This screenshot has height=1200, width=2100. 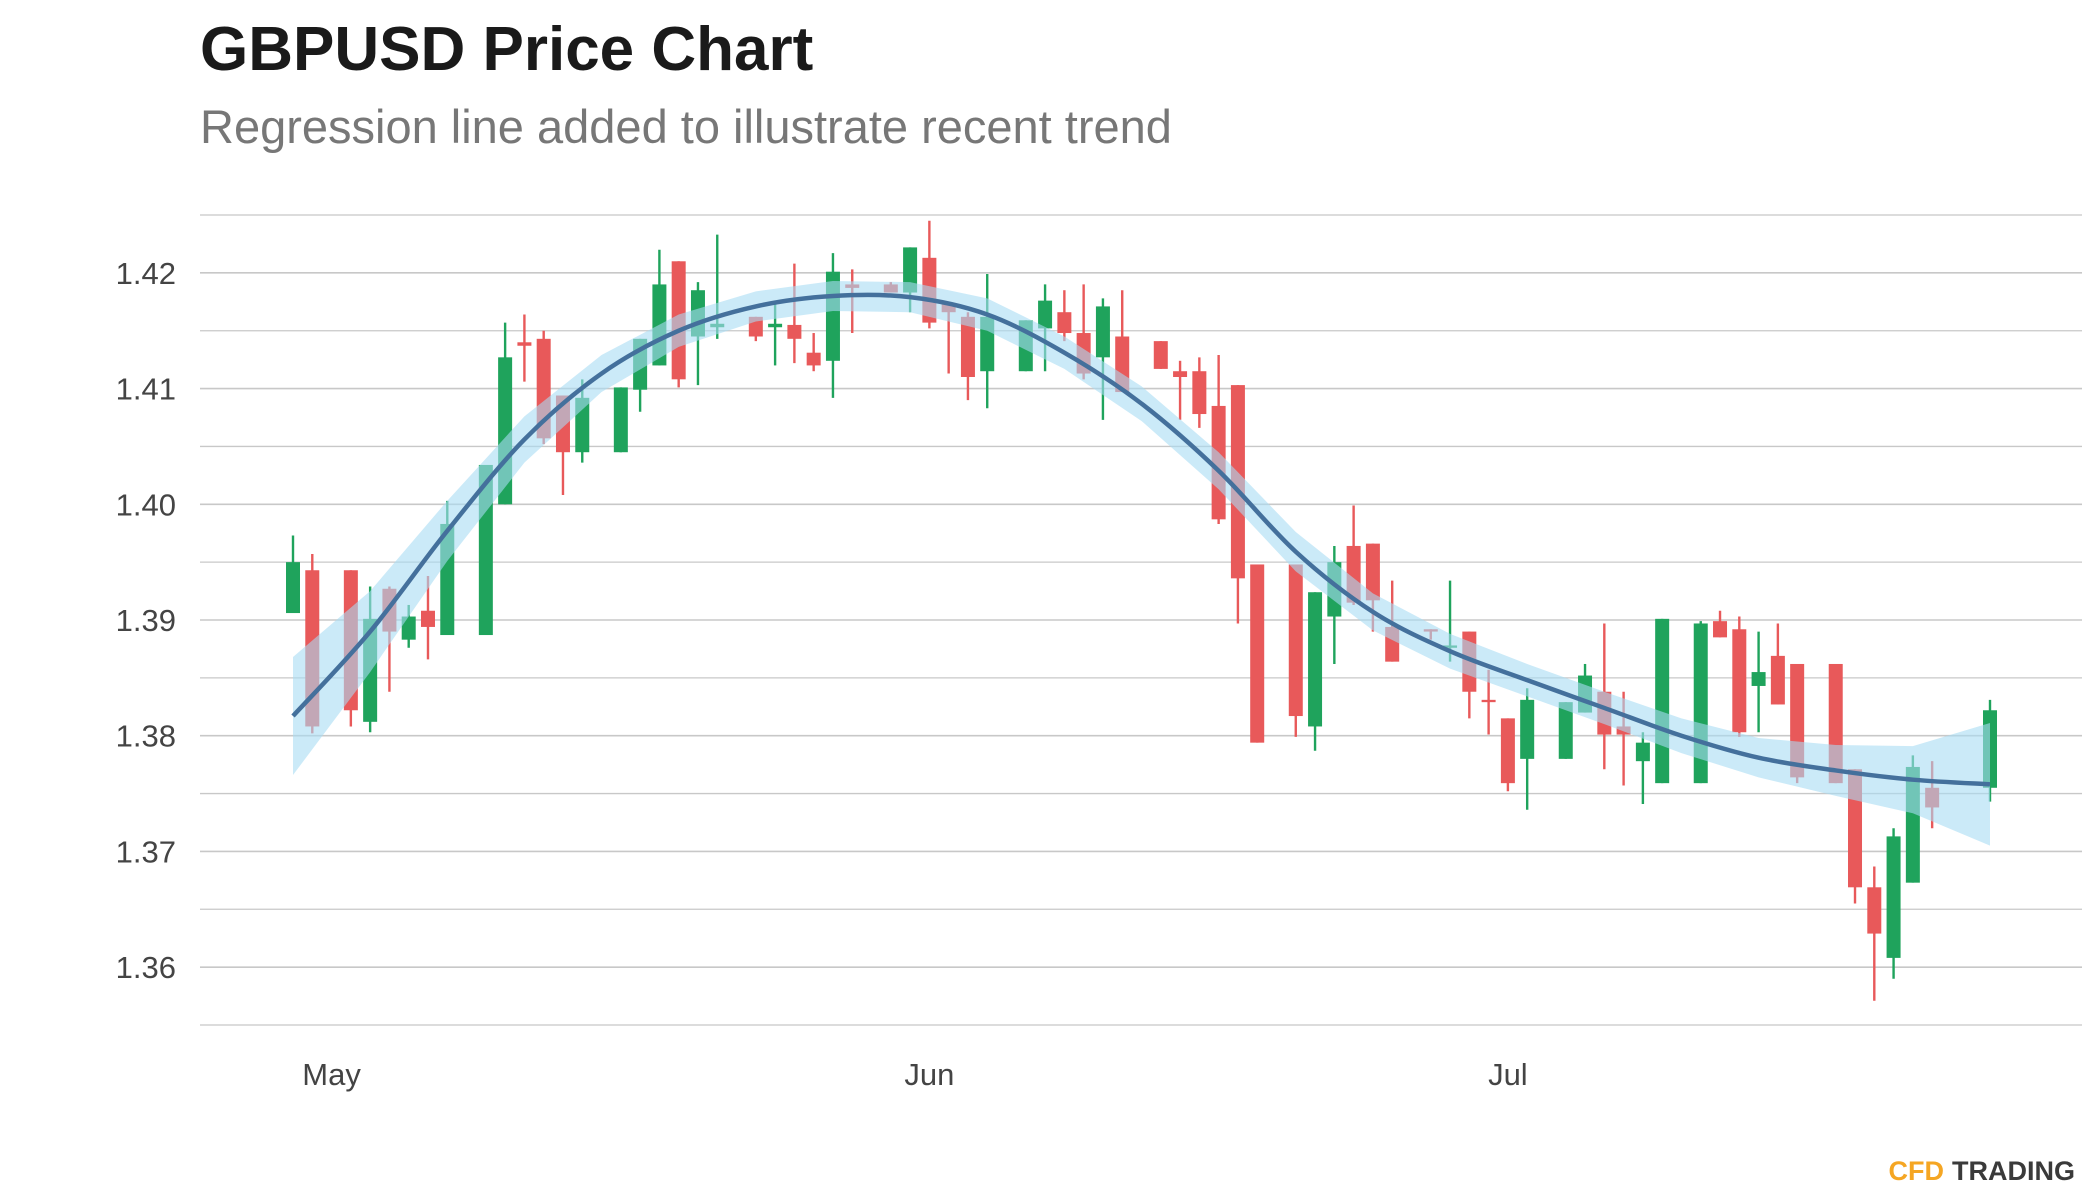 I want to click on y-tick-label: 1.37, so click(x=146, y=851).